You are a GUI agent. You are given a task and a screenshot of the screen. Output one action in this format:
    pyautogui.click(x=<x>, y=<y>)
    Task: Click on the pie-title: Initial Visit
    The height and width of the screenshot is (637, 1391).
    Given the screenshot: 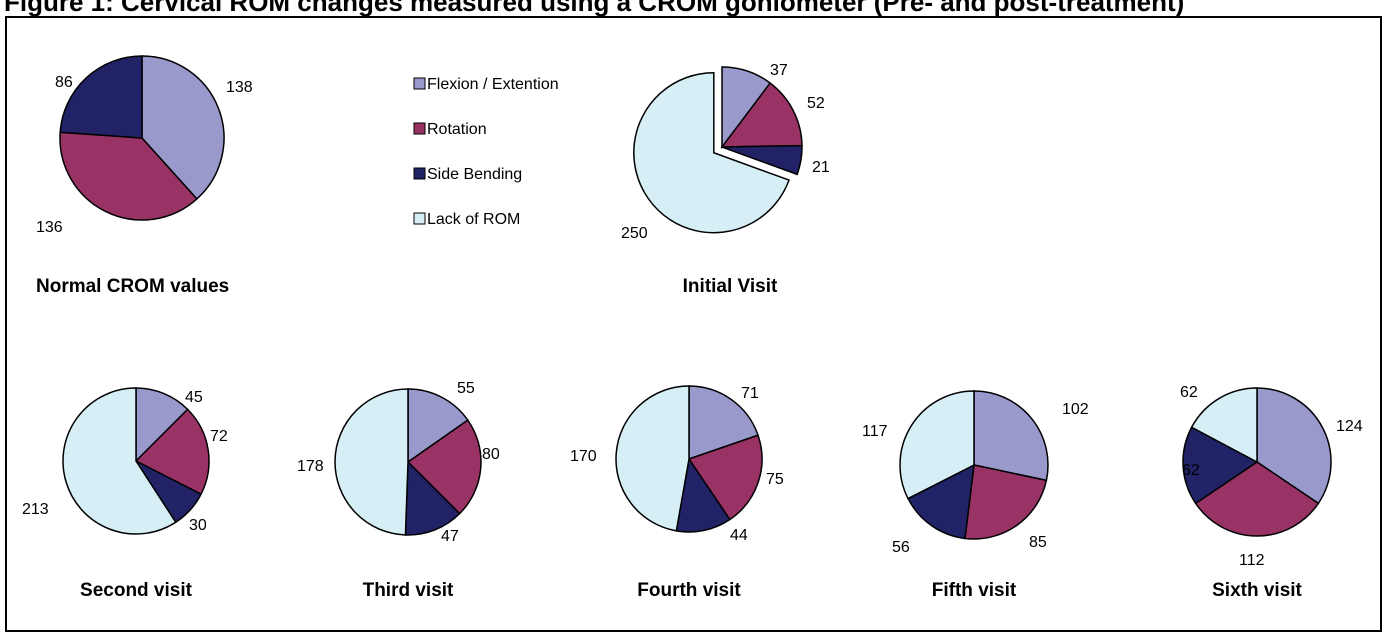 What is the action you would take?
    pyautogui.click(x=730, y=286)
    